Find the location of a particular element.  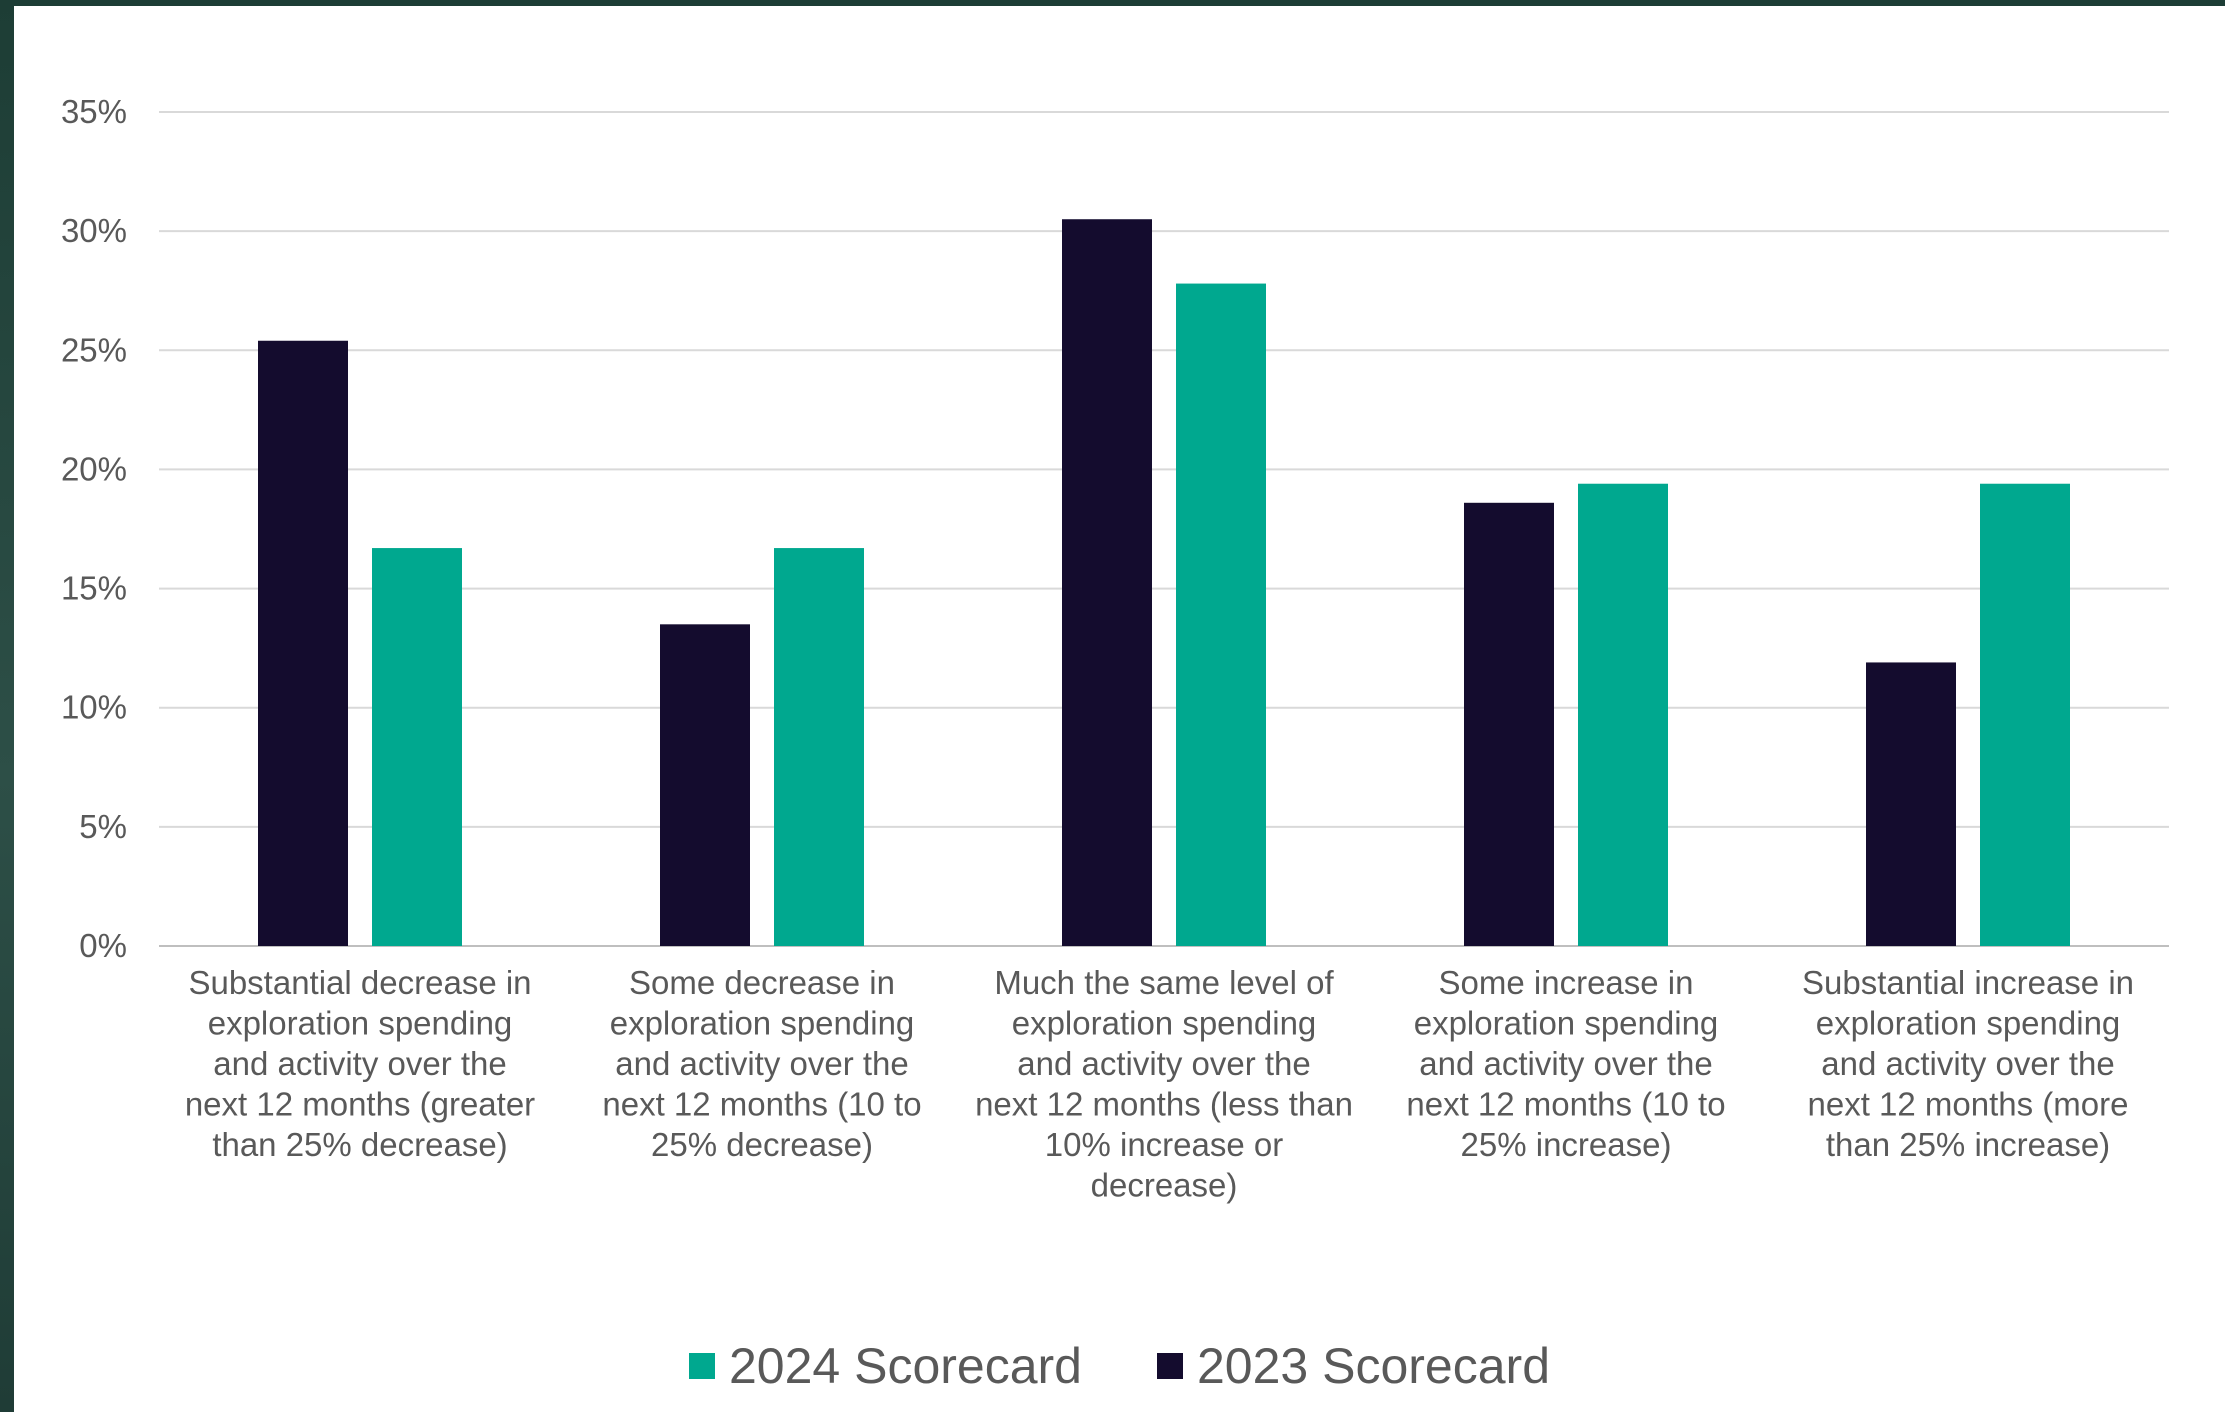

y-tick-label-5: 25% is located at coordinates (94, 349).